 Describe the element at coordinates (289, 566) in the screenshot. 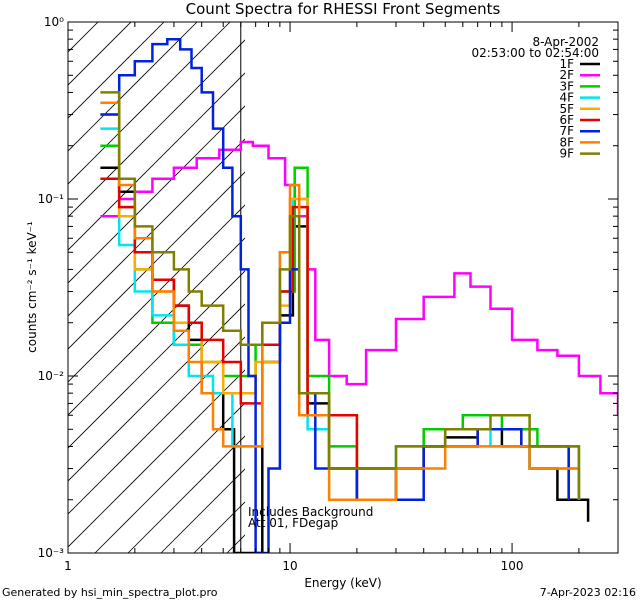

I see `x-tick-label: 10` at that location.